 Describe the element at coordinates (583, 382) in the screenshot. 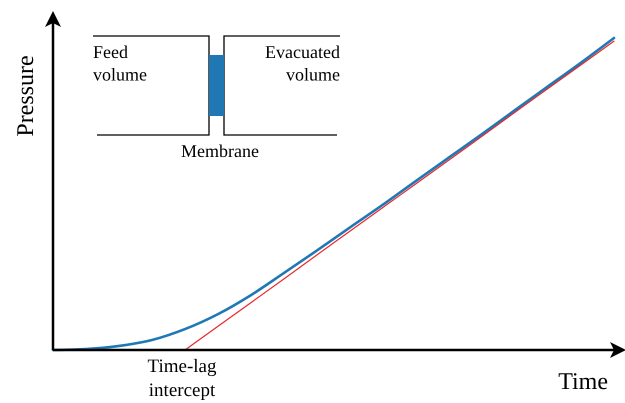

I see `x-axis-title: Time` at that location.